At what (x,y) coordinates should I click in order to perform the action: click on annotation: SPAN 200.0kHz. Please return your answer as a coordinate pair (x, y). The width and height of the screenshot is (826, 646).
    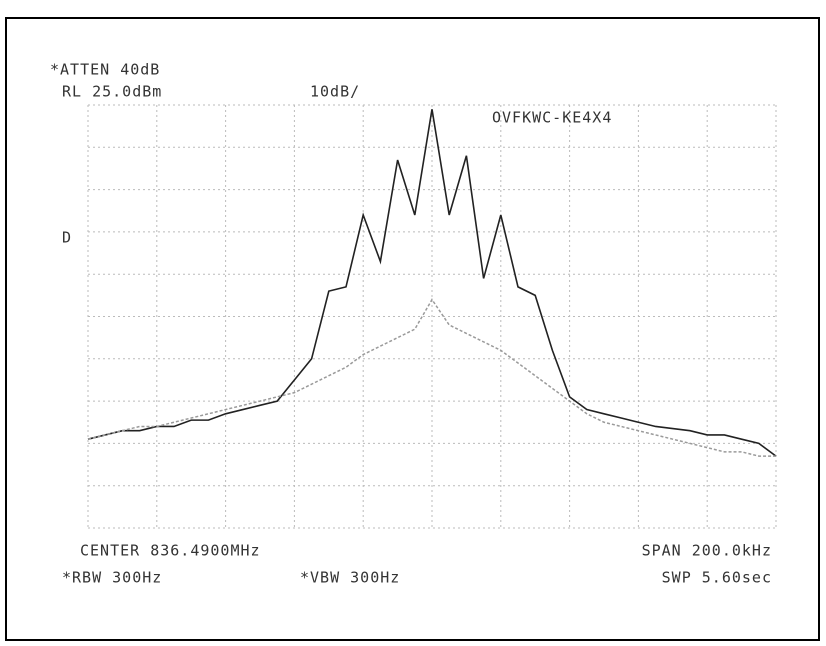
    Looking at the image, I should click on (707, 551).